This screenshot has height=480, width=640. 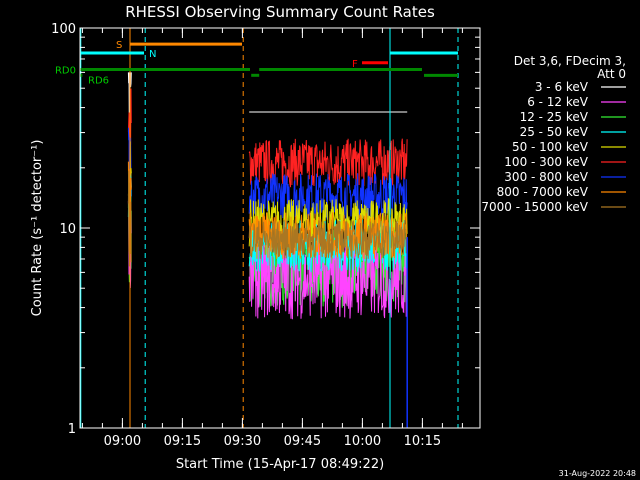 I want to click on trace-7000-15000-kev, so click(x=328, y=239).